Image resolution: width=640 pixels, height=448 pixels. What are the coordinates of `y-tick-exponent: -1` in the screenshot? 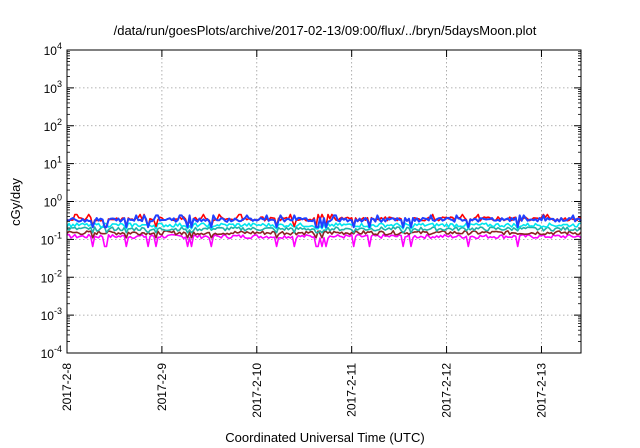 It's located at (58, 235).